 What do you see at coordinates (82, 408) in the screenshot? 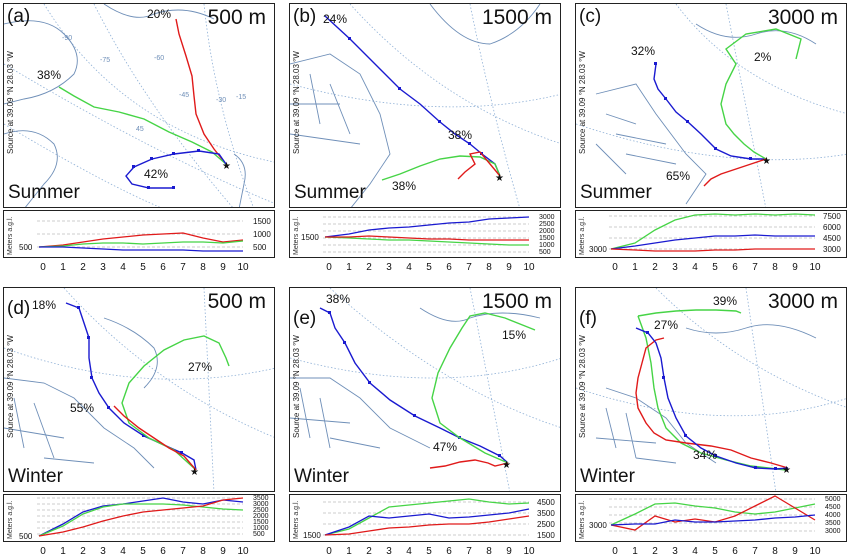
I see `pct-label-red: 55%` at bounding box center [82, 408].